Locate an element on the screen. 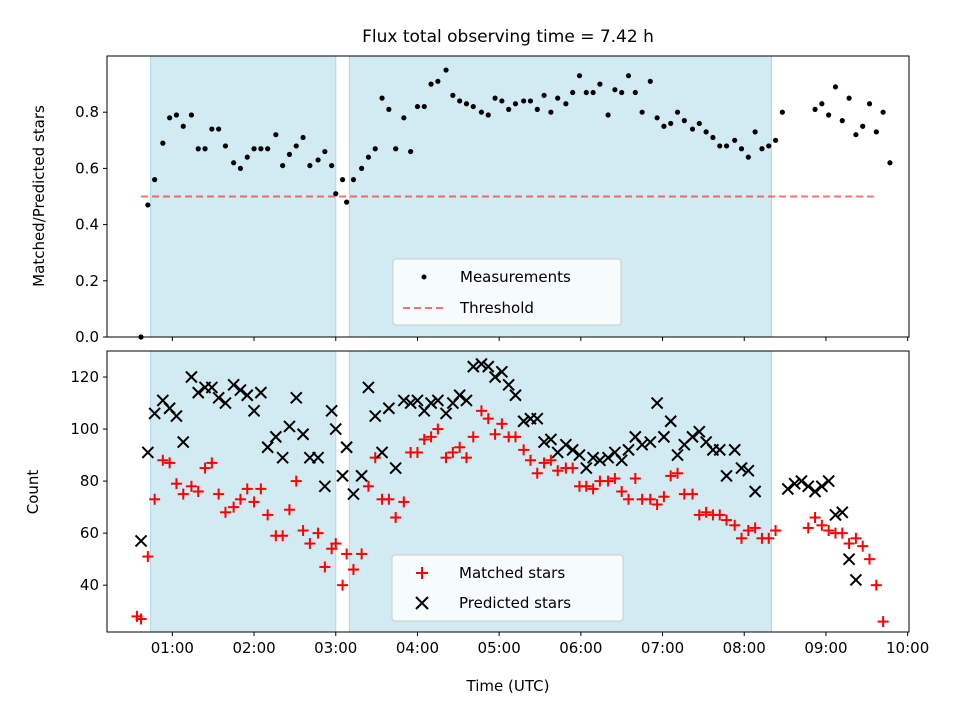 This screenshot has height=720, width=960. top-ylabel: Matched/Predicted stars is located at coordinates (39, 196).